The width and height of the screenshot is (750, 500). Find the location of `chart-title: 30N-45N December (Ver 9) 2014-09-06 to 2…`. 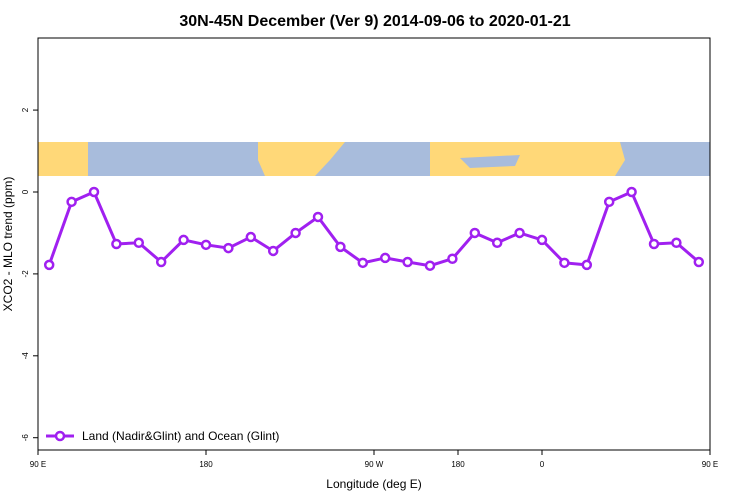

chart-title: 30N-45N December (Ver 9) 2014-09-06 to 2… is located at coordinates (374, 21).